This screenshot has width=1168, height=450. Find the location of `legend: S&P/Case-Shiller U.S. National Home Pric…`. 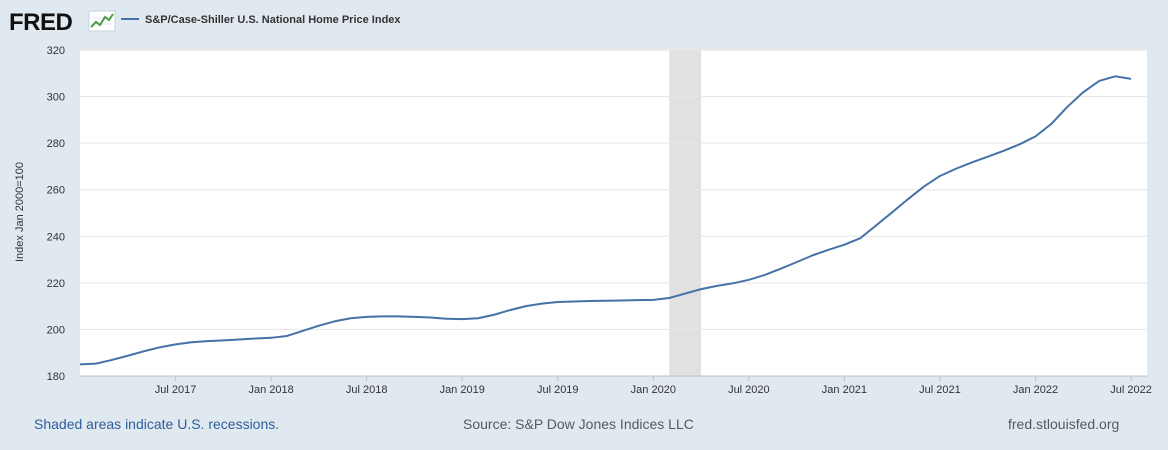

legend: S&P/Case-Shiller U.S. National Home Pric… is located at coordinates (261, 20).